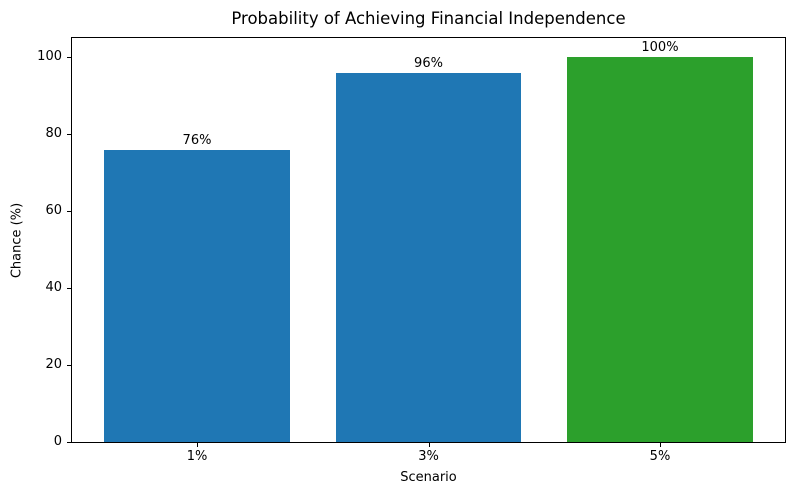  I want to click on x-tick-label-5%: 5%, so click(660, 456).